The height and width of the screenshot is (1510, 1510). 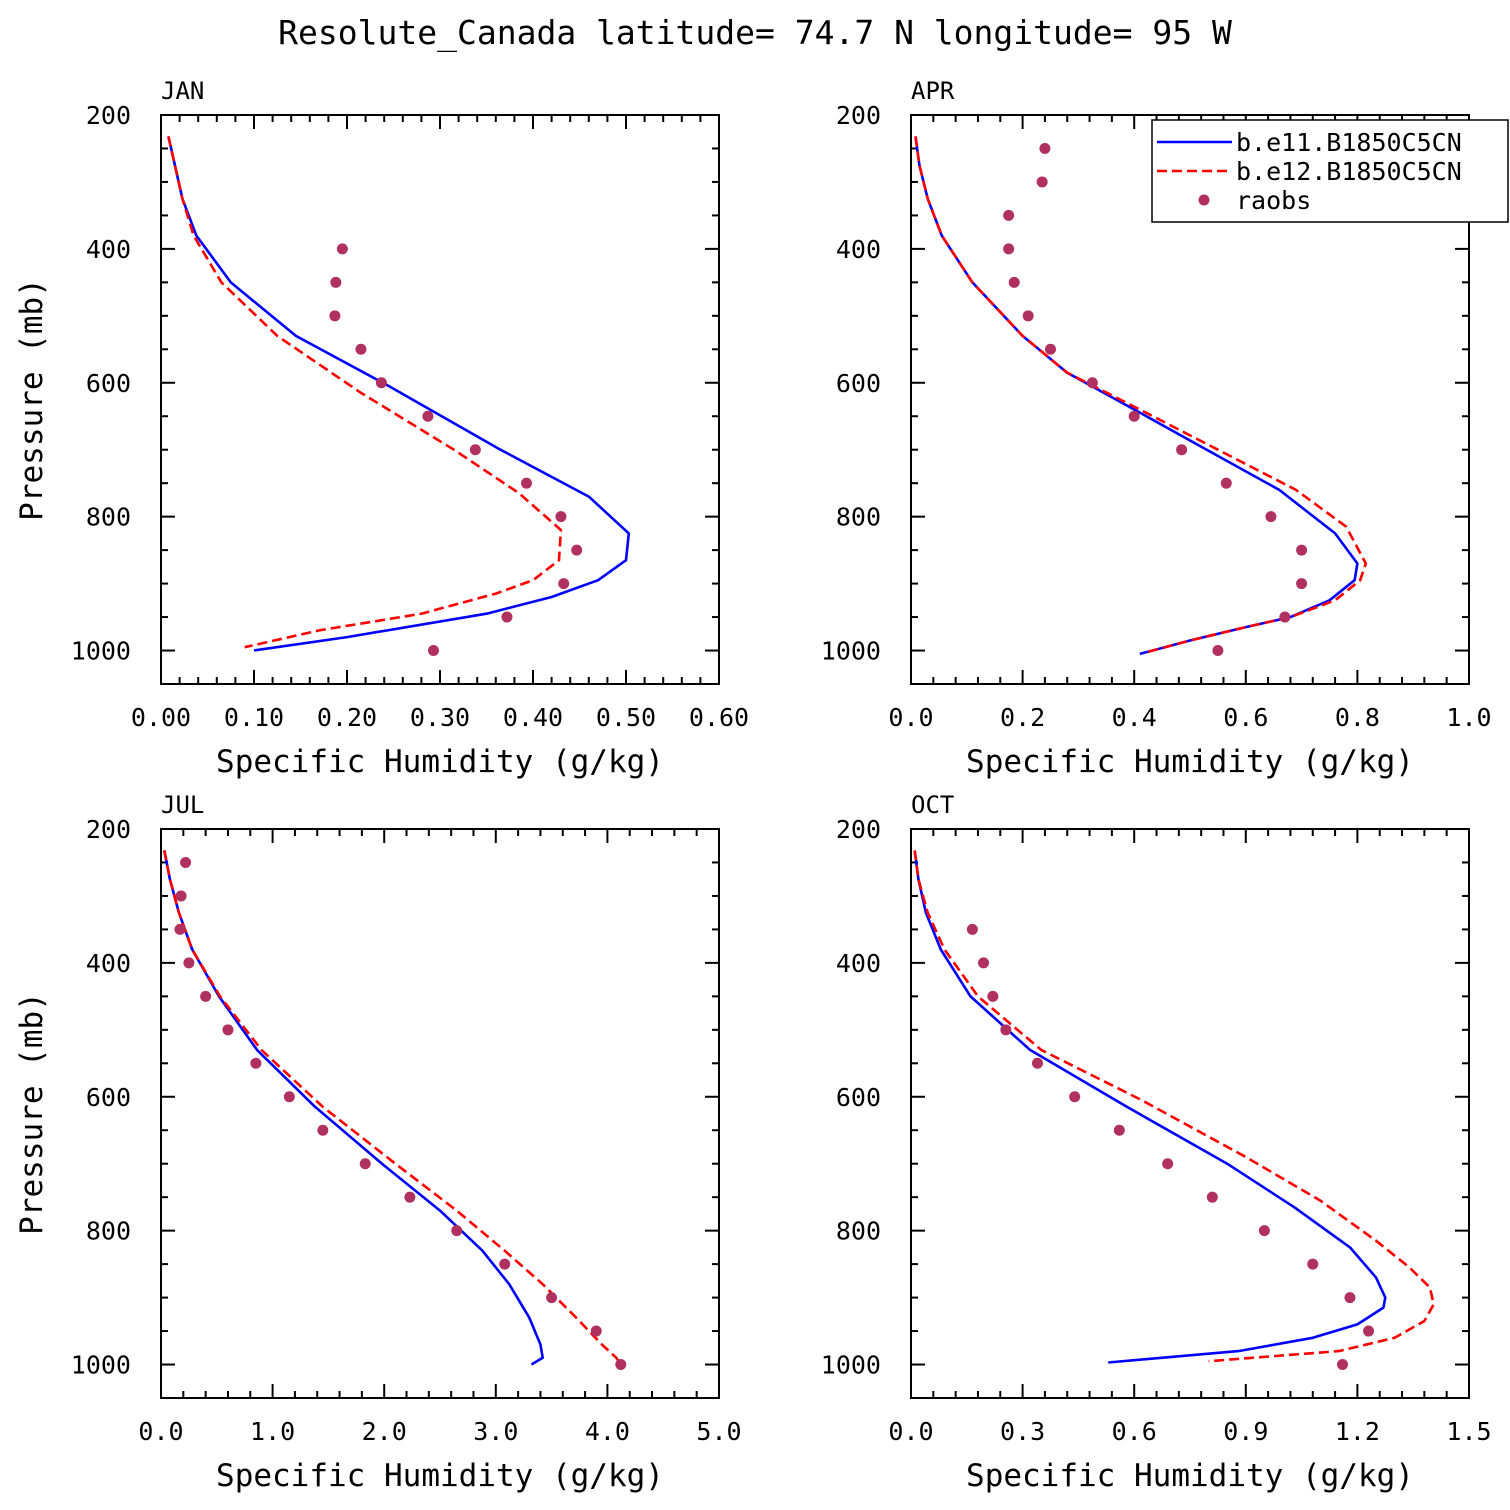 What do you see at coordinates (1204, 200) in the screenshot?
I see `legend-marker-raobs` at bounding box center [1204, 200].